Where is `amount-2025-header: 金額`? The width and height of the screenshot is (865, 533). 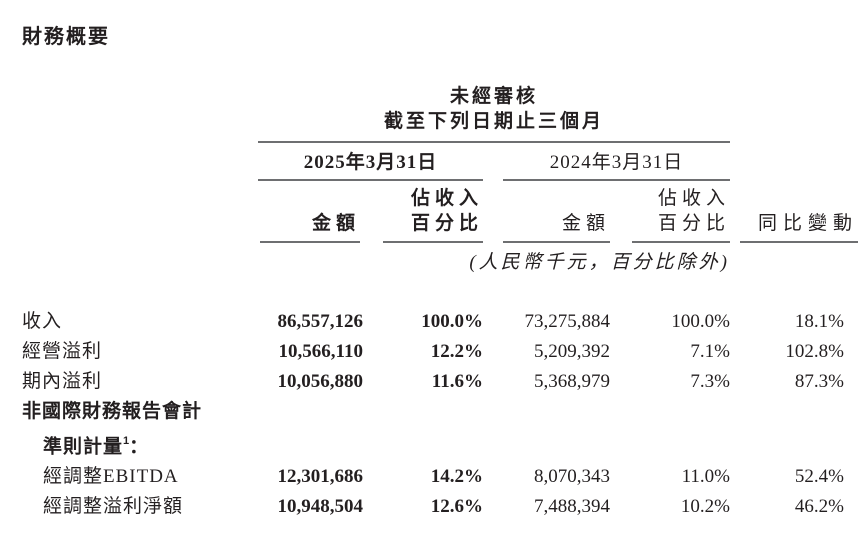
amount-2025-header: 金額 is located at coordinates (310, 227).